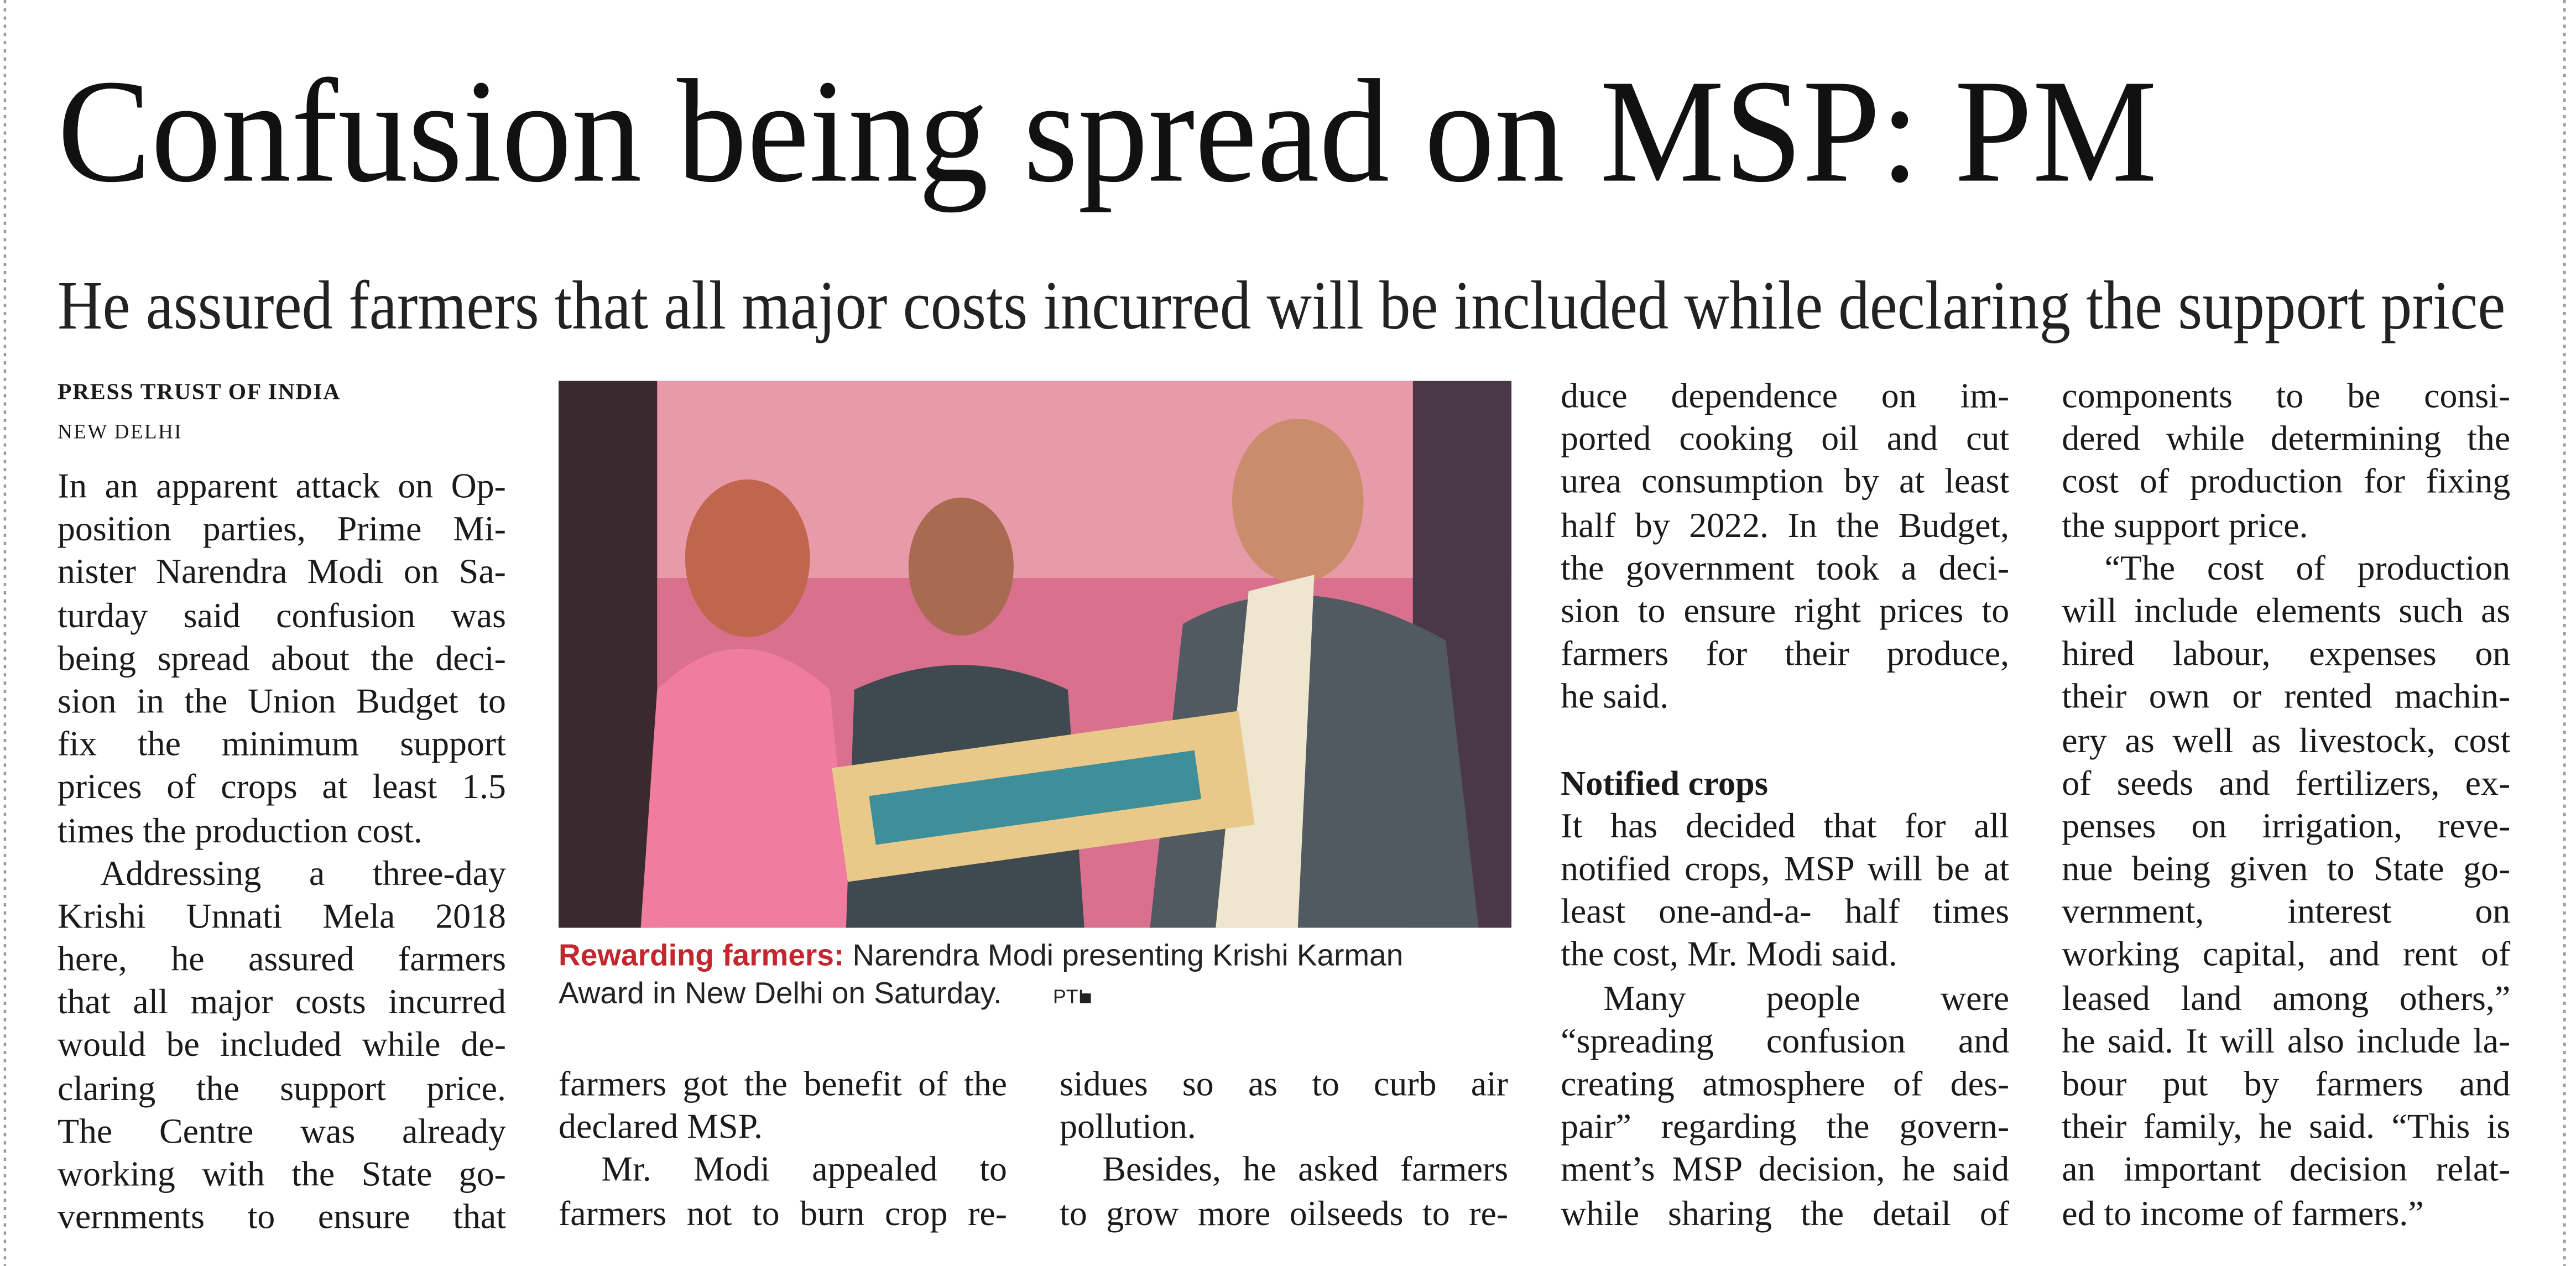 This screenshot has width=2576, height=1266. I want to click on text-line: “The cost of production, so click(2307, 568).